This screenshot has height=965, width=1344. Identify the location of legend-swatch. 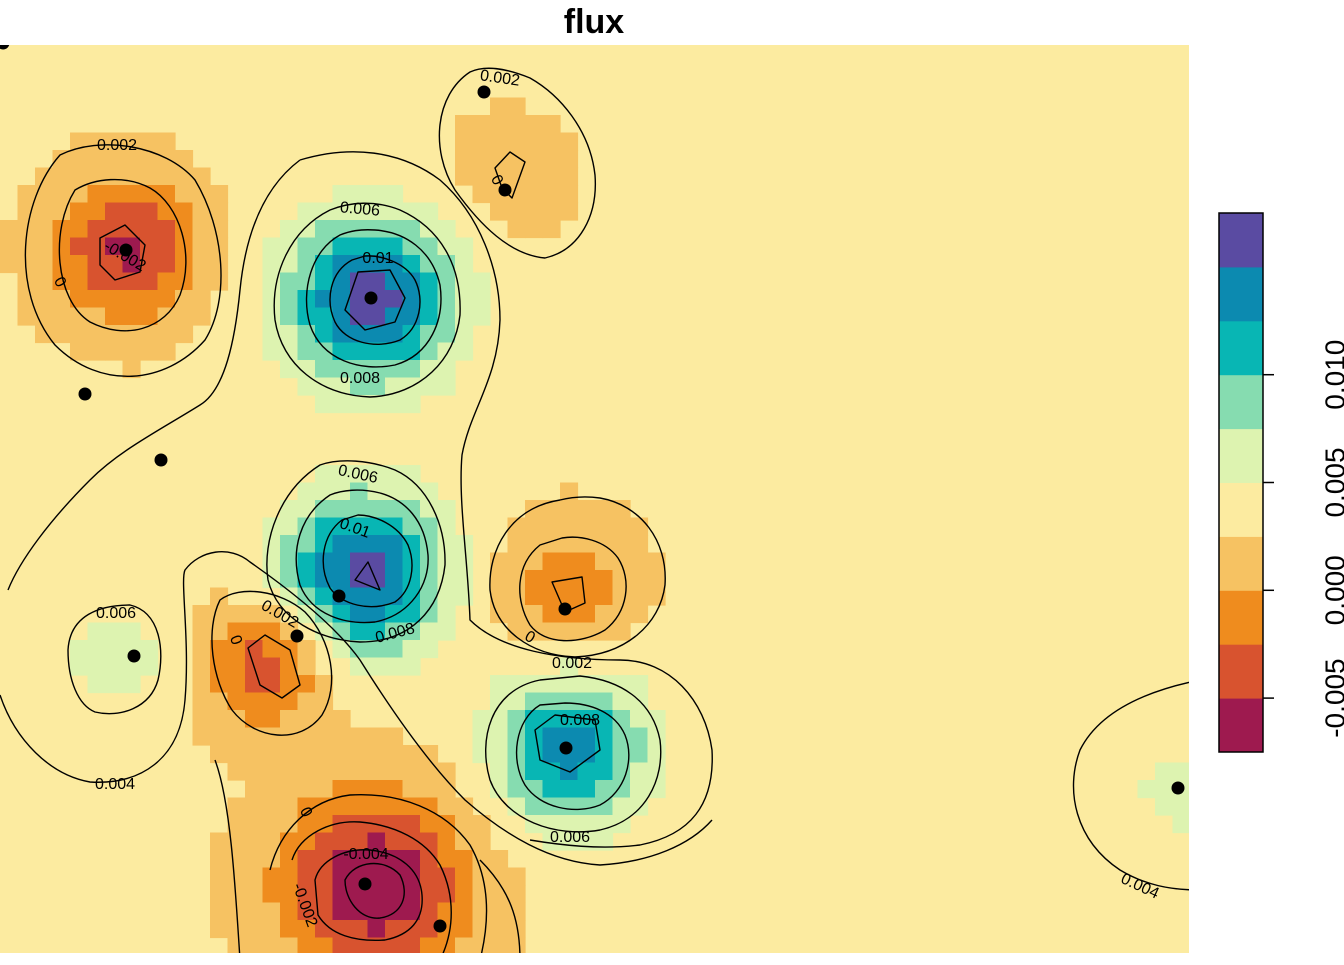
(1241, 725).